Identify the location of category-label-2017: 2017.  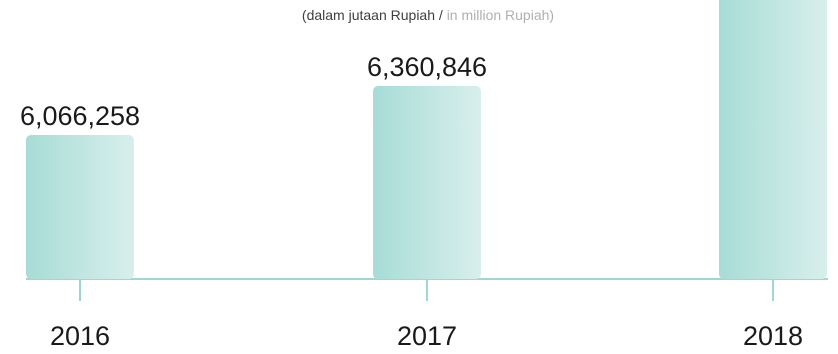
(427, 336).